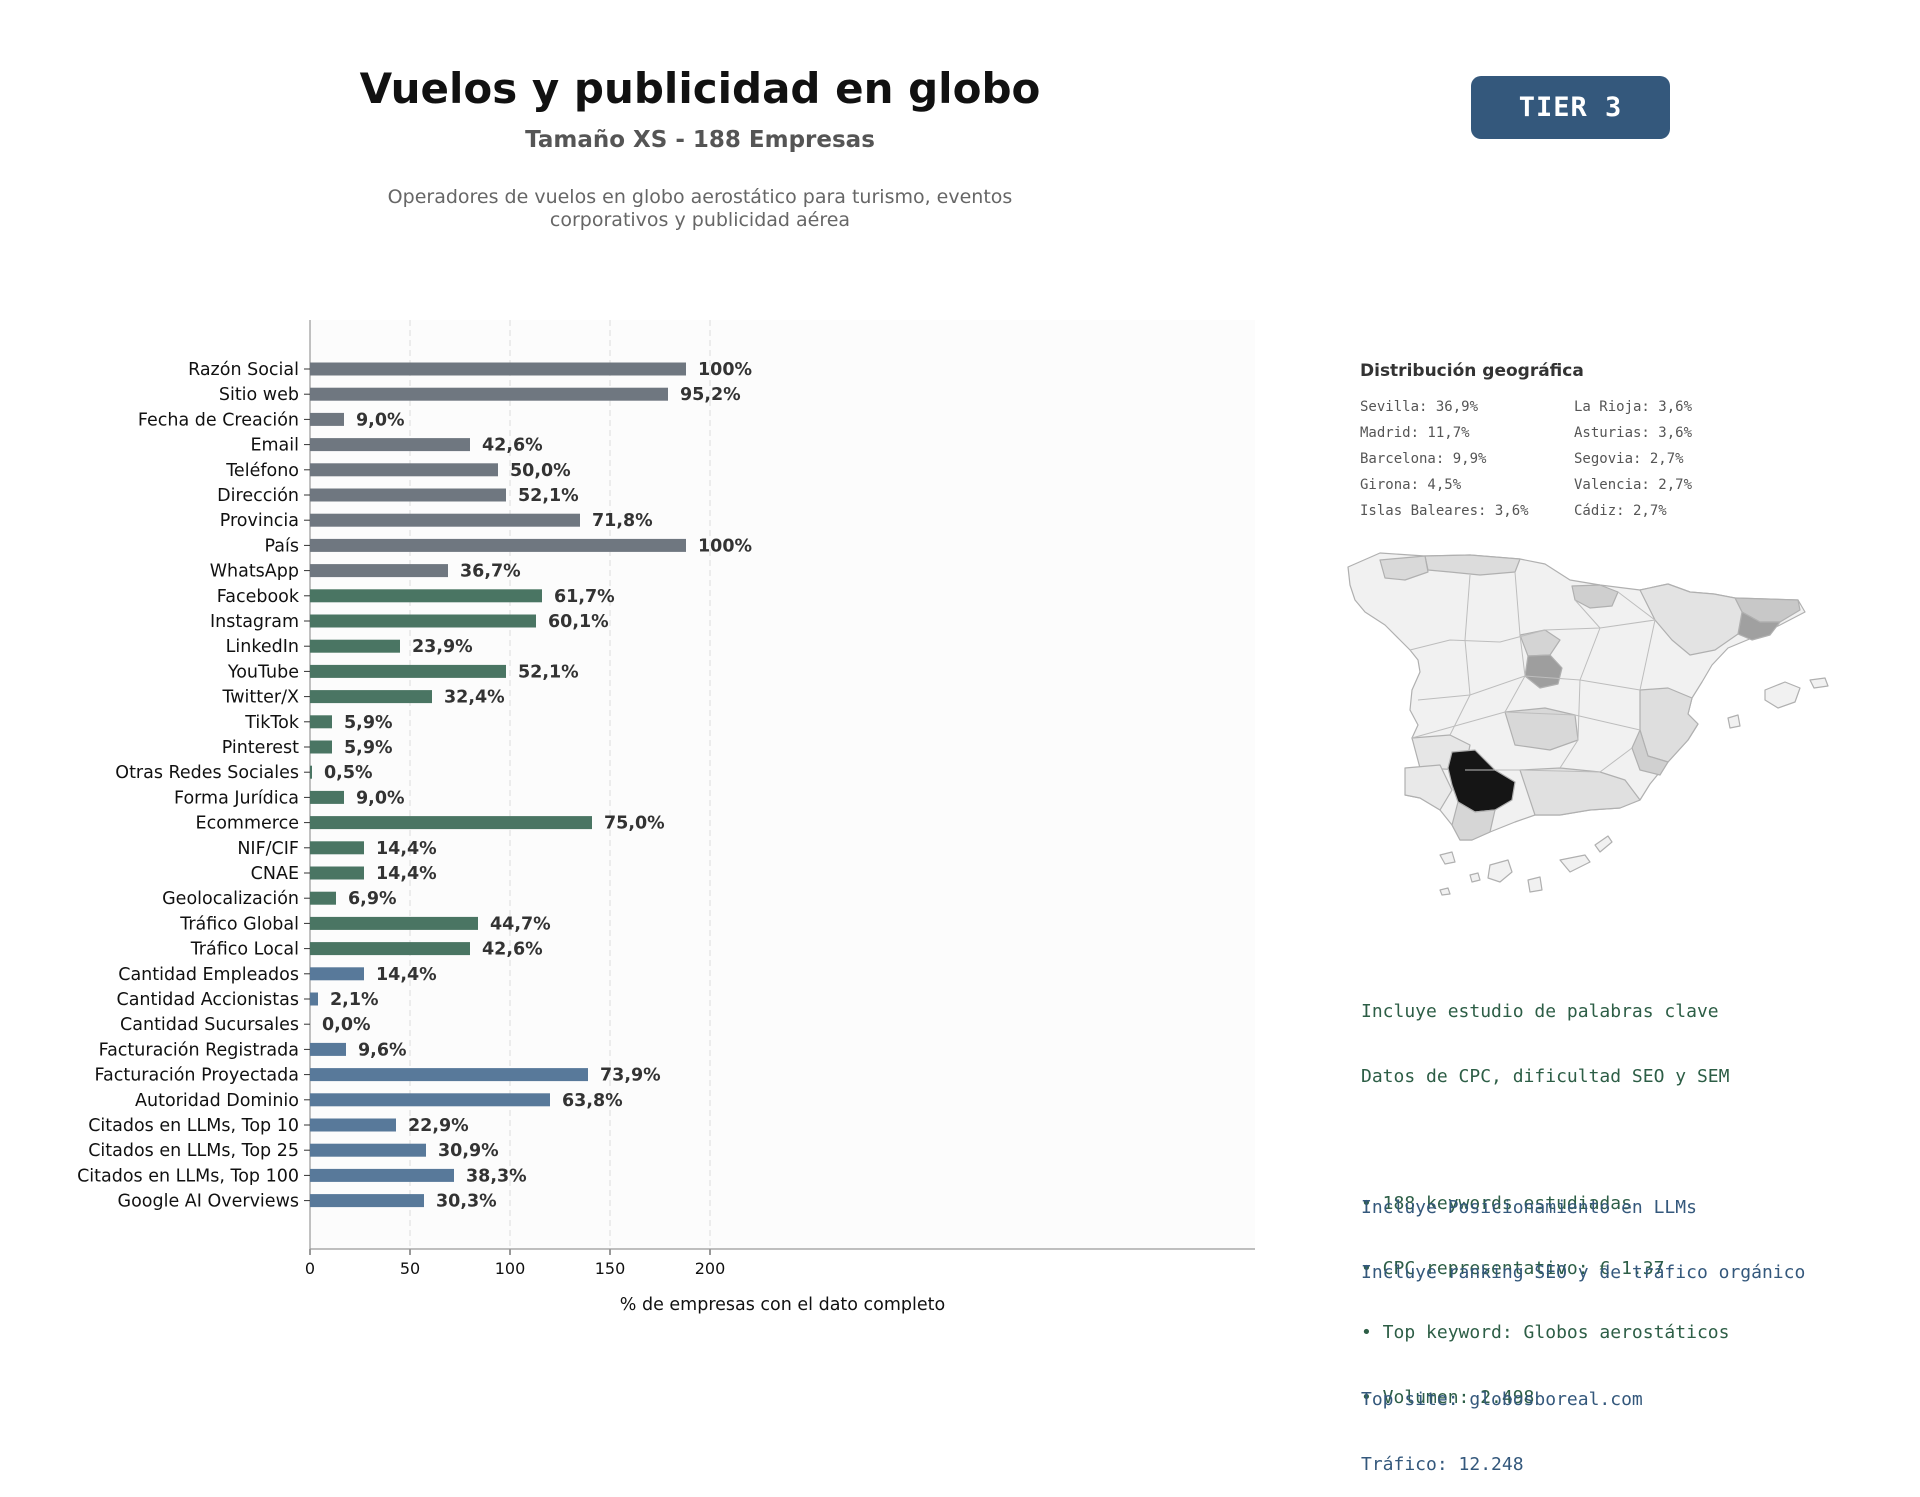 This screenshot has width=1920, height=1497. I want to click on description-line-2: corporativos y publicidad aérea, so click(700, 220).